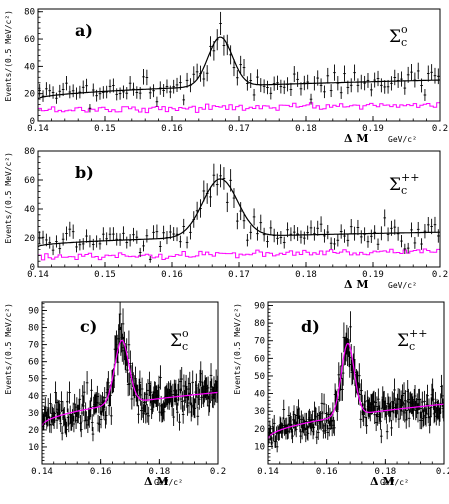 The height and width of the screenshot is (504, 449). I want to click on y-tick-label: 90, so click(259, 307).